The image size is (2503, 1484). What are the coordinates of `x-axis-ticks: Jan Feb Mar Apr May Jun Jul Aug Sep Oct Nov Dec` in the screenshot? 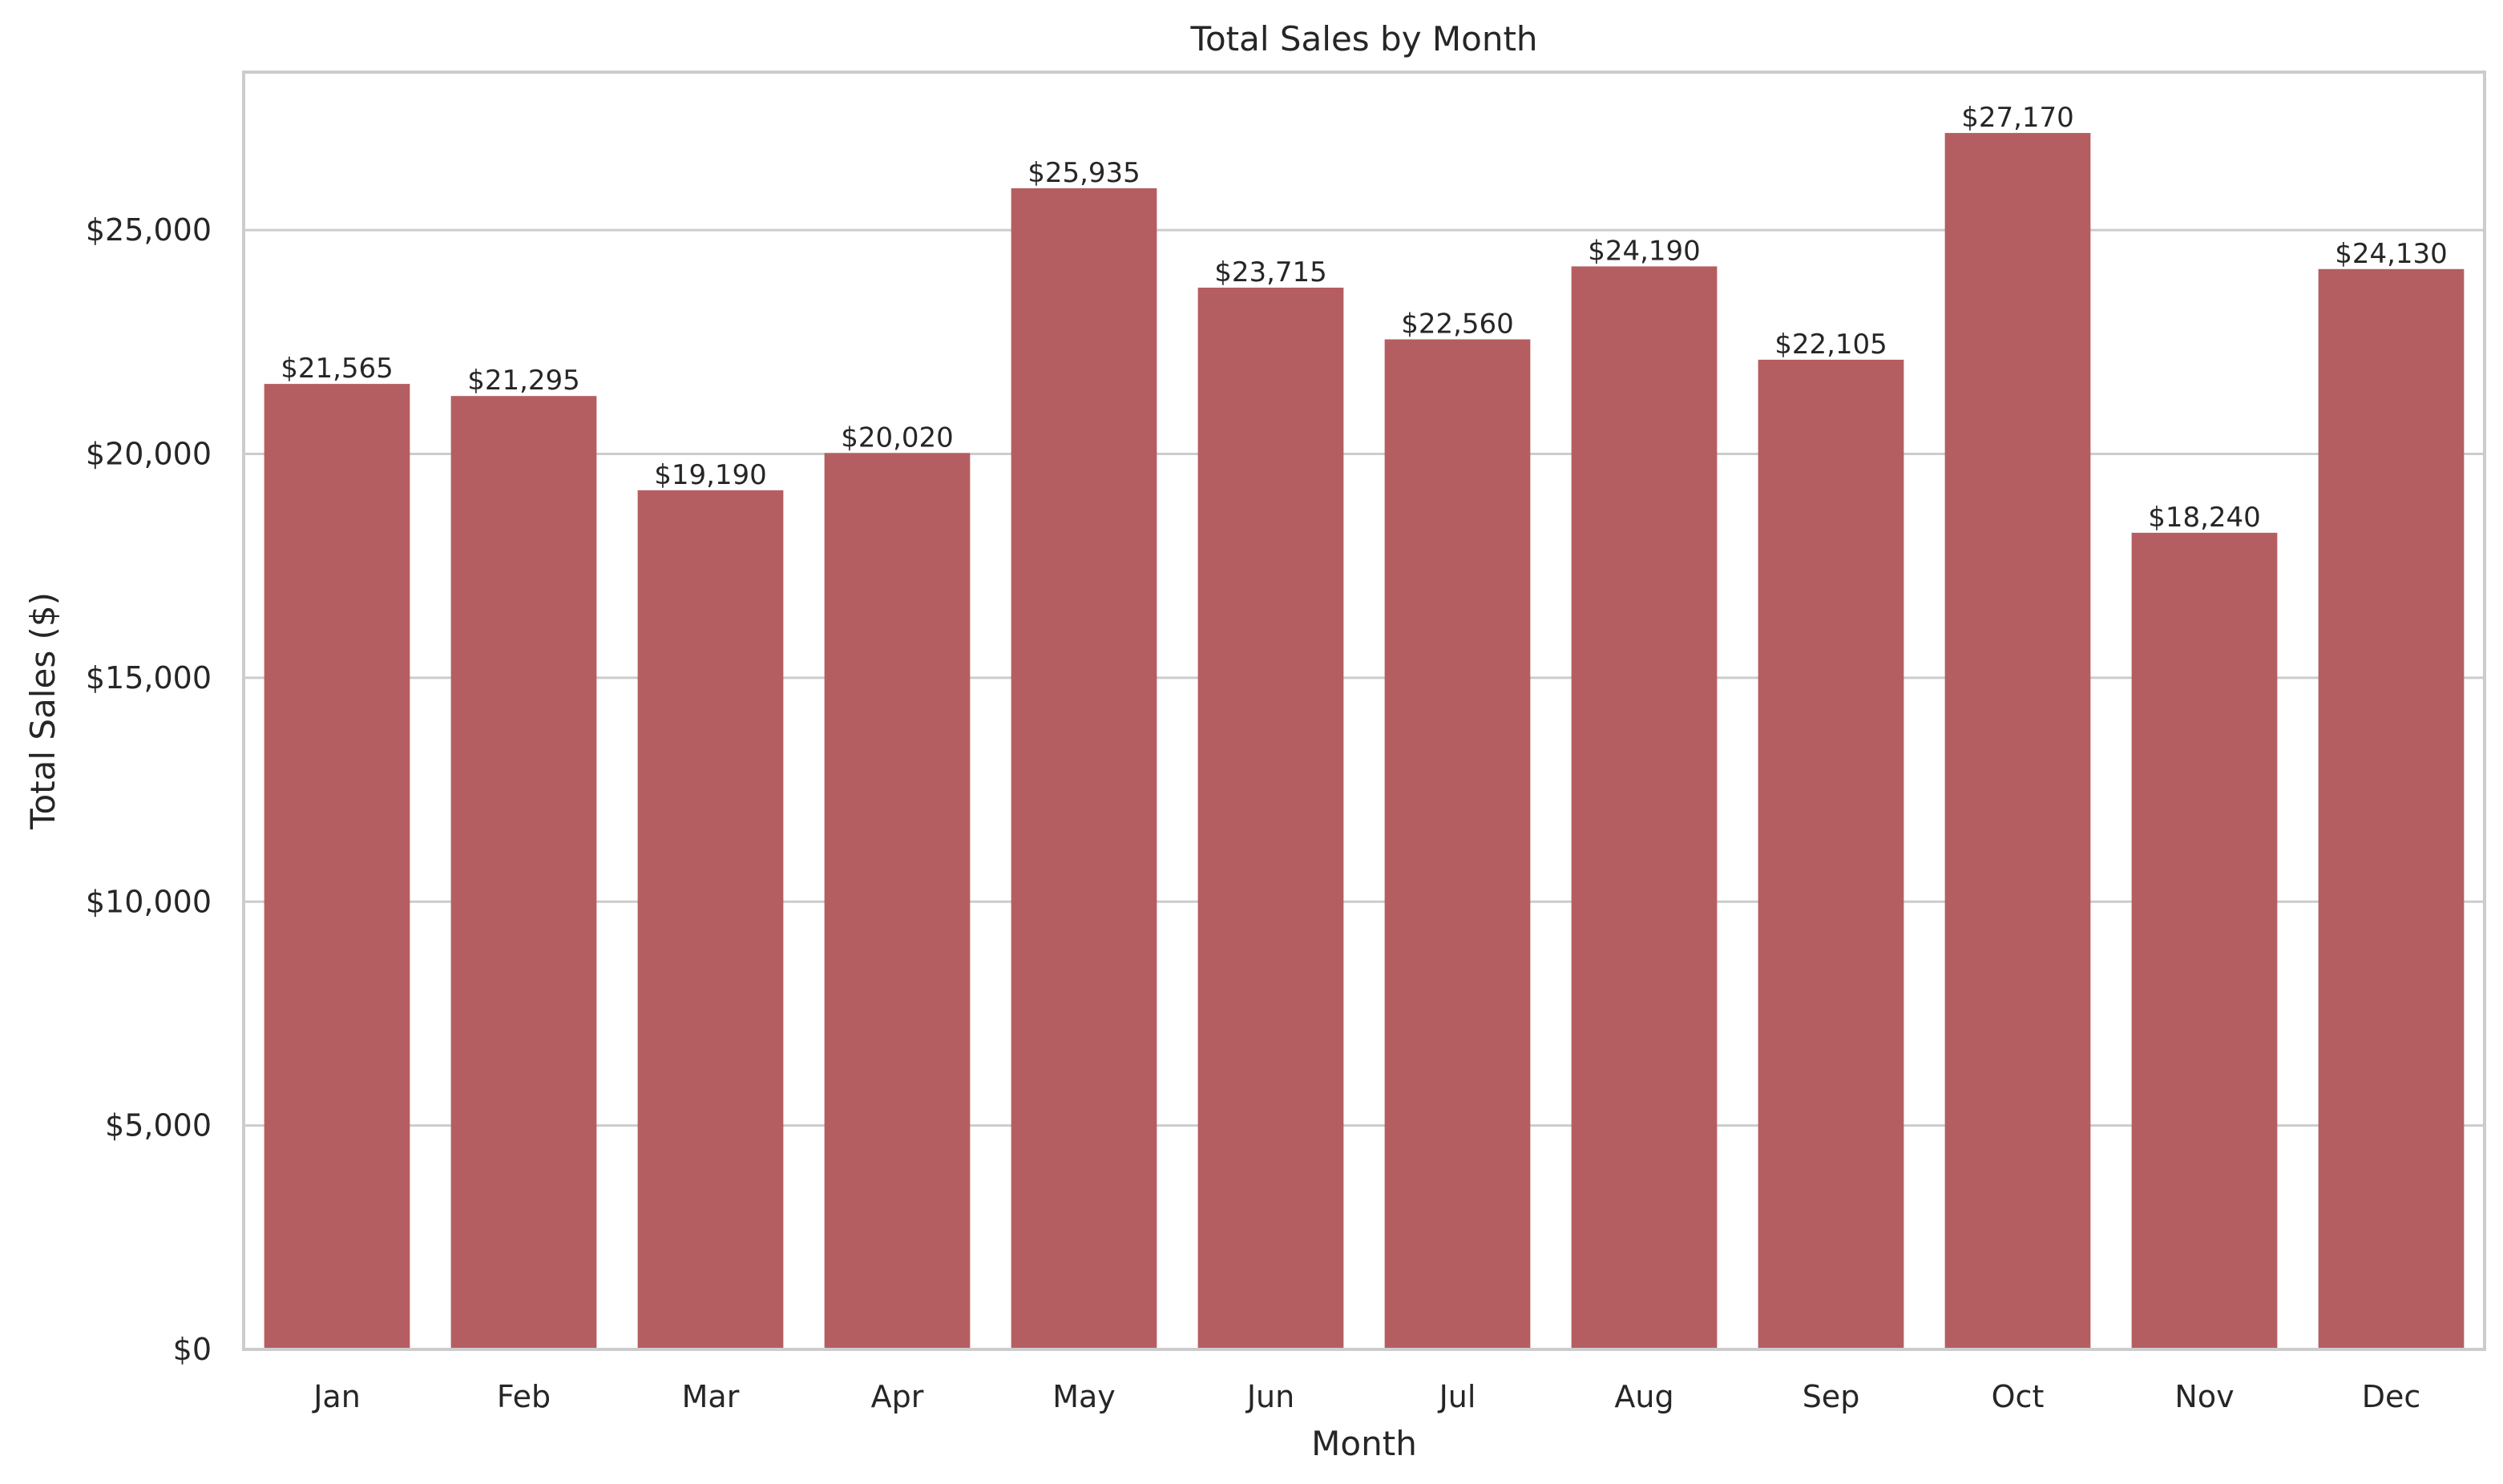 It's located at (1366, 1397).